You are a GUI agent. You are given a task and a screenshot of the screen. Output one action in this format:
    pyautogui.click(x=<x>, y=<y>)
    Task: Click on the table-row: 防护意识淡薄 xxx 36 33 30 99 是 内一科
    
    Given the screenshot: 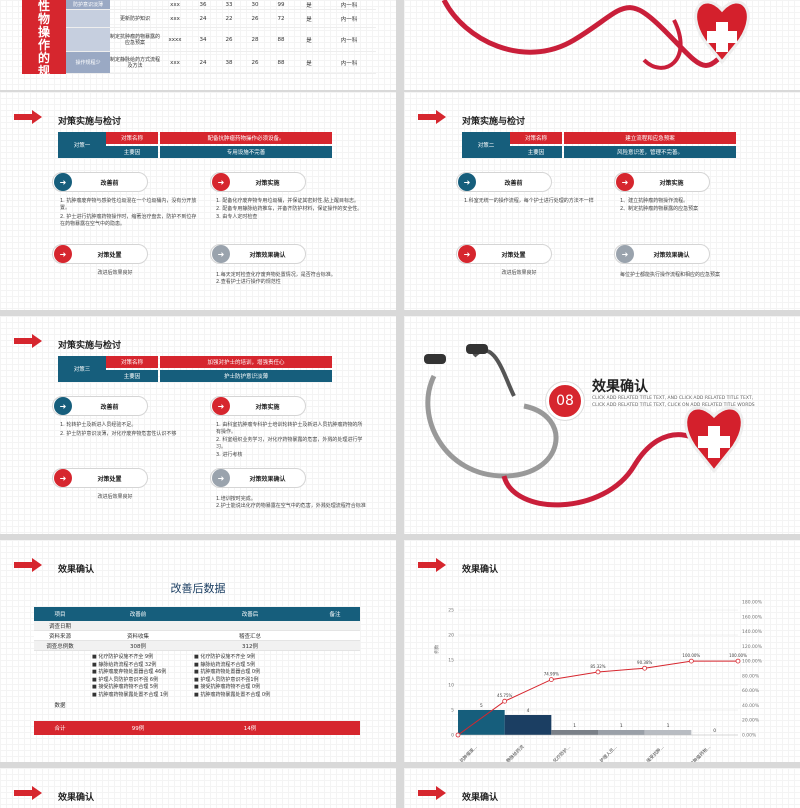 What is the action you would take?
    pyautogui.click(x=221, y=5)
    